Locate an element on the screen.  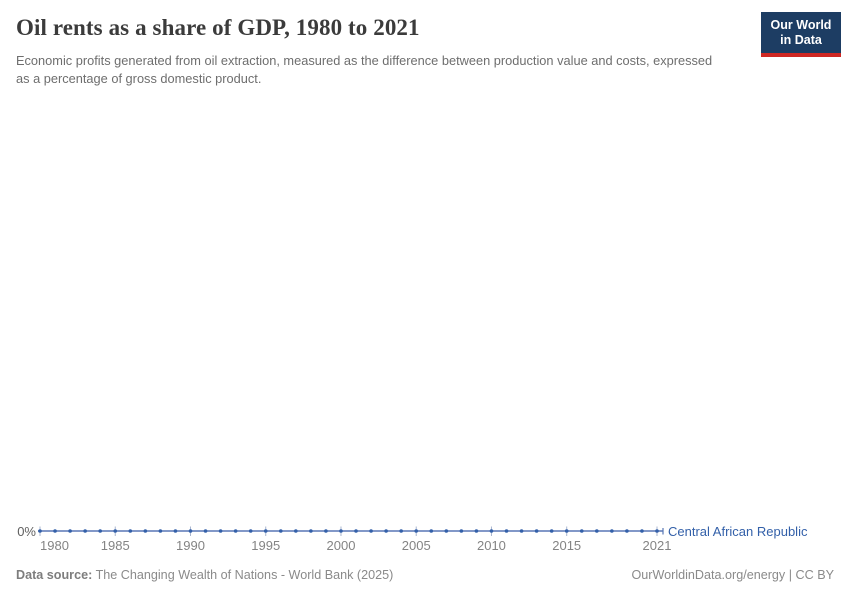
owid-logo-line2: in Data is located at coordinates (801, 39).